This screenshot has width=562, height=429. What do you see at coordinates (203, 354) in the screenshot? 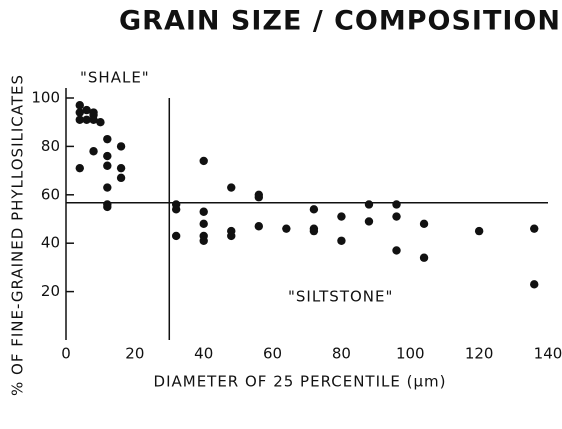
I see `x-tick-label: 40` at bounding box center [203, 354].